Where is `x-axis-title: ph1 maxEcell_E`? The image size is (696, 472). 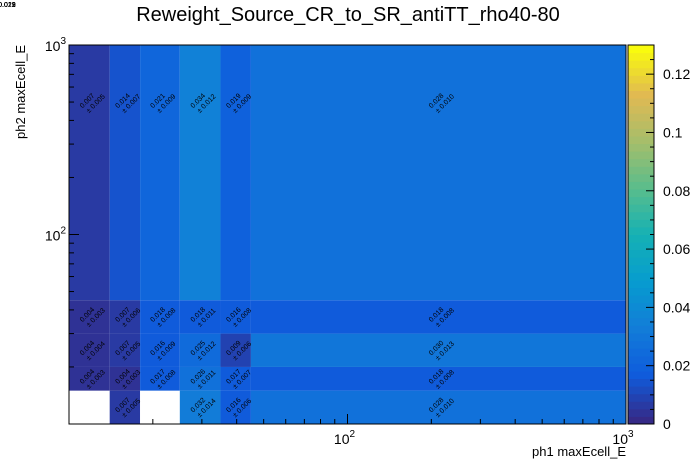
x-axis-title: ph1 maxEcell_E is located at coordinates (579, 451).